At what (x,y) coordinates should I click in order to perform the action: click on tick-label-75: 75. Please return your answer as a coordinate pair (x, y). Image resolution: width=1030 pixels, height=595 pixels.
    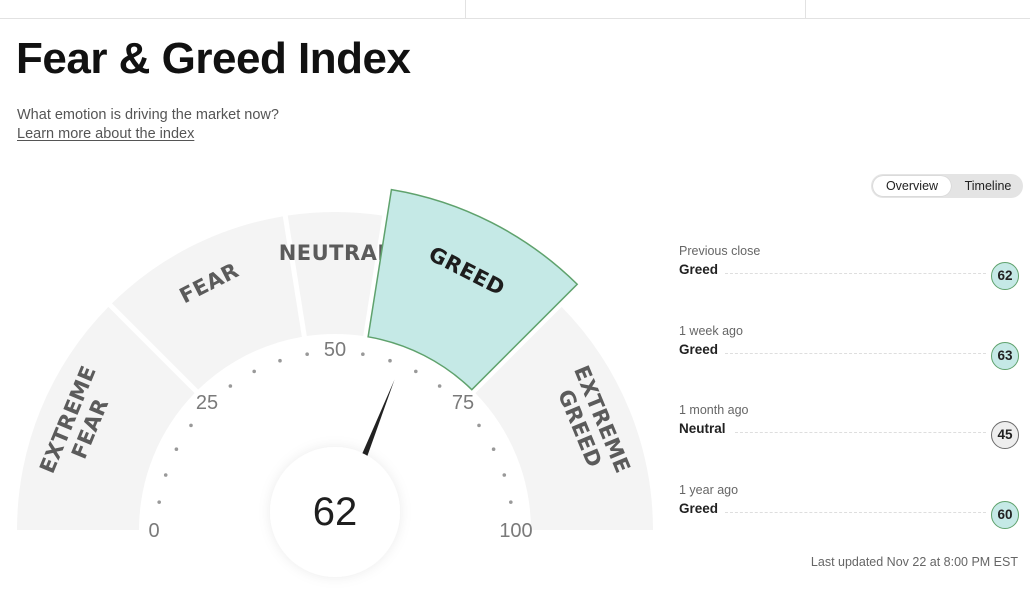
    Looking at the image, I should click on (463, 403).